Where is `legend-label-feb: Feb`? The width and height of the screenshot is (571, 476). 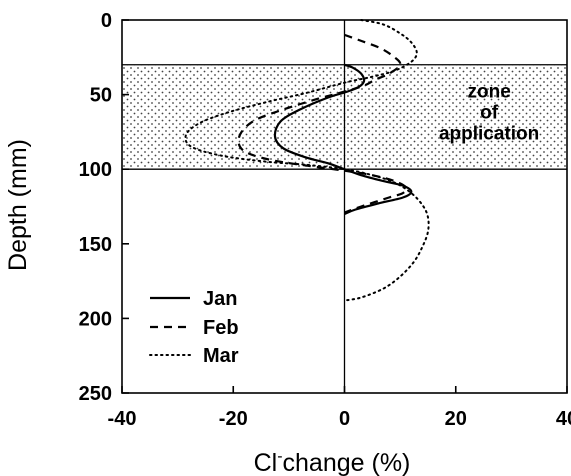
legend-label-feb: Feb is located at coordinates (221, 328).